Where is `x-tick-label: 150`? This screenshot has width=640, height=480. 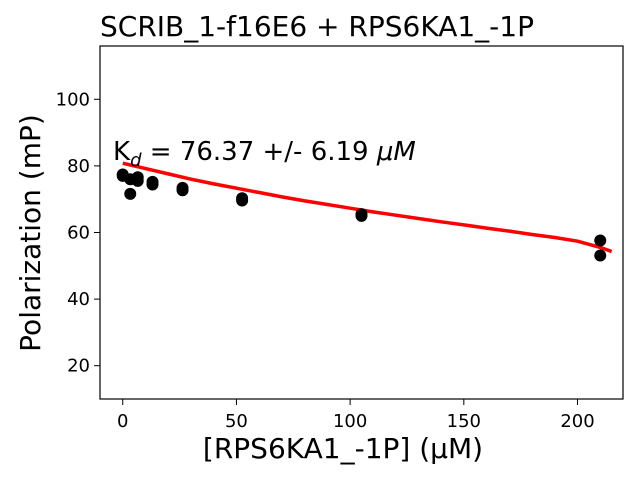
x-tick-label: 150 is located at coordinates (464, 421).